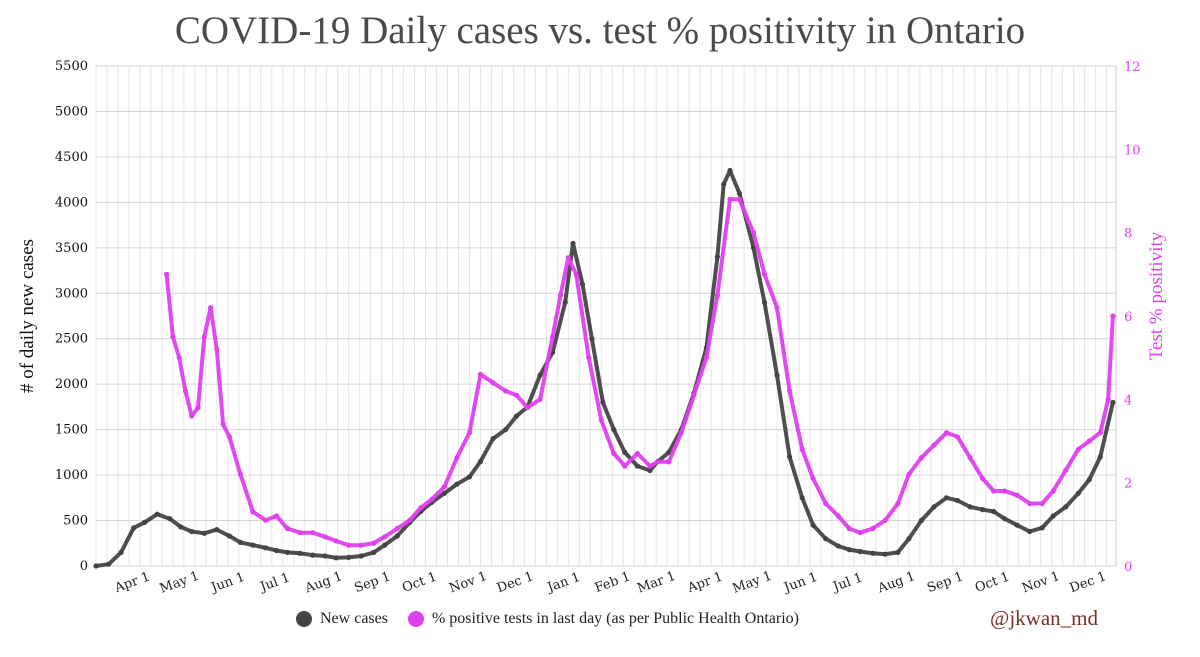 Image resolution: width=1200 pixels, height=657 pixels. What do you see at coordinates (563, 583) in the screenshot?
I see `x-tick-label: Jan 1` at bounding box center [563, 583].